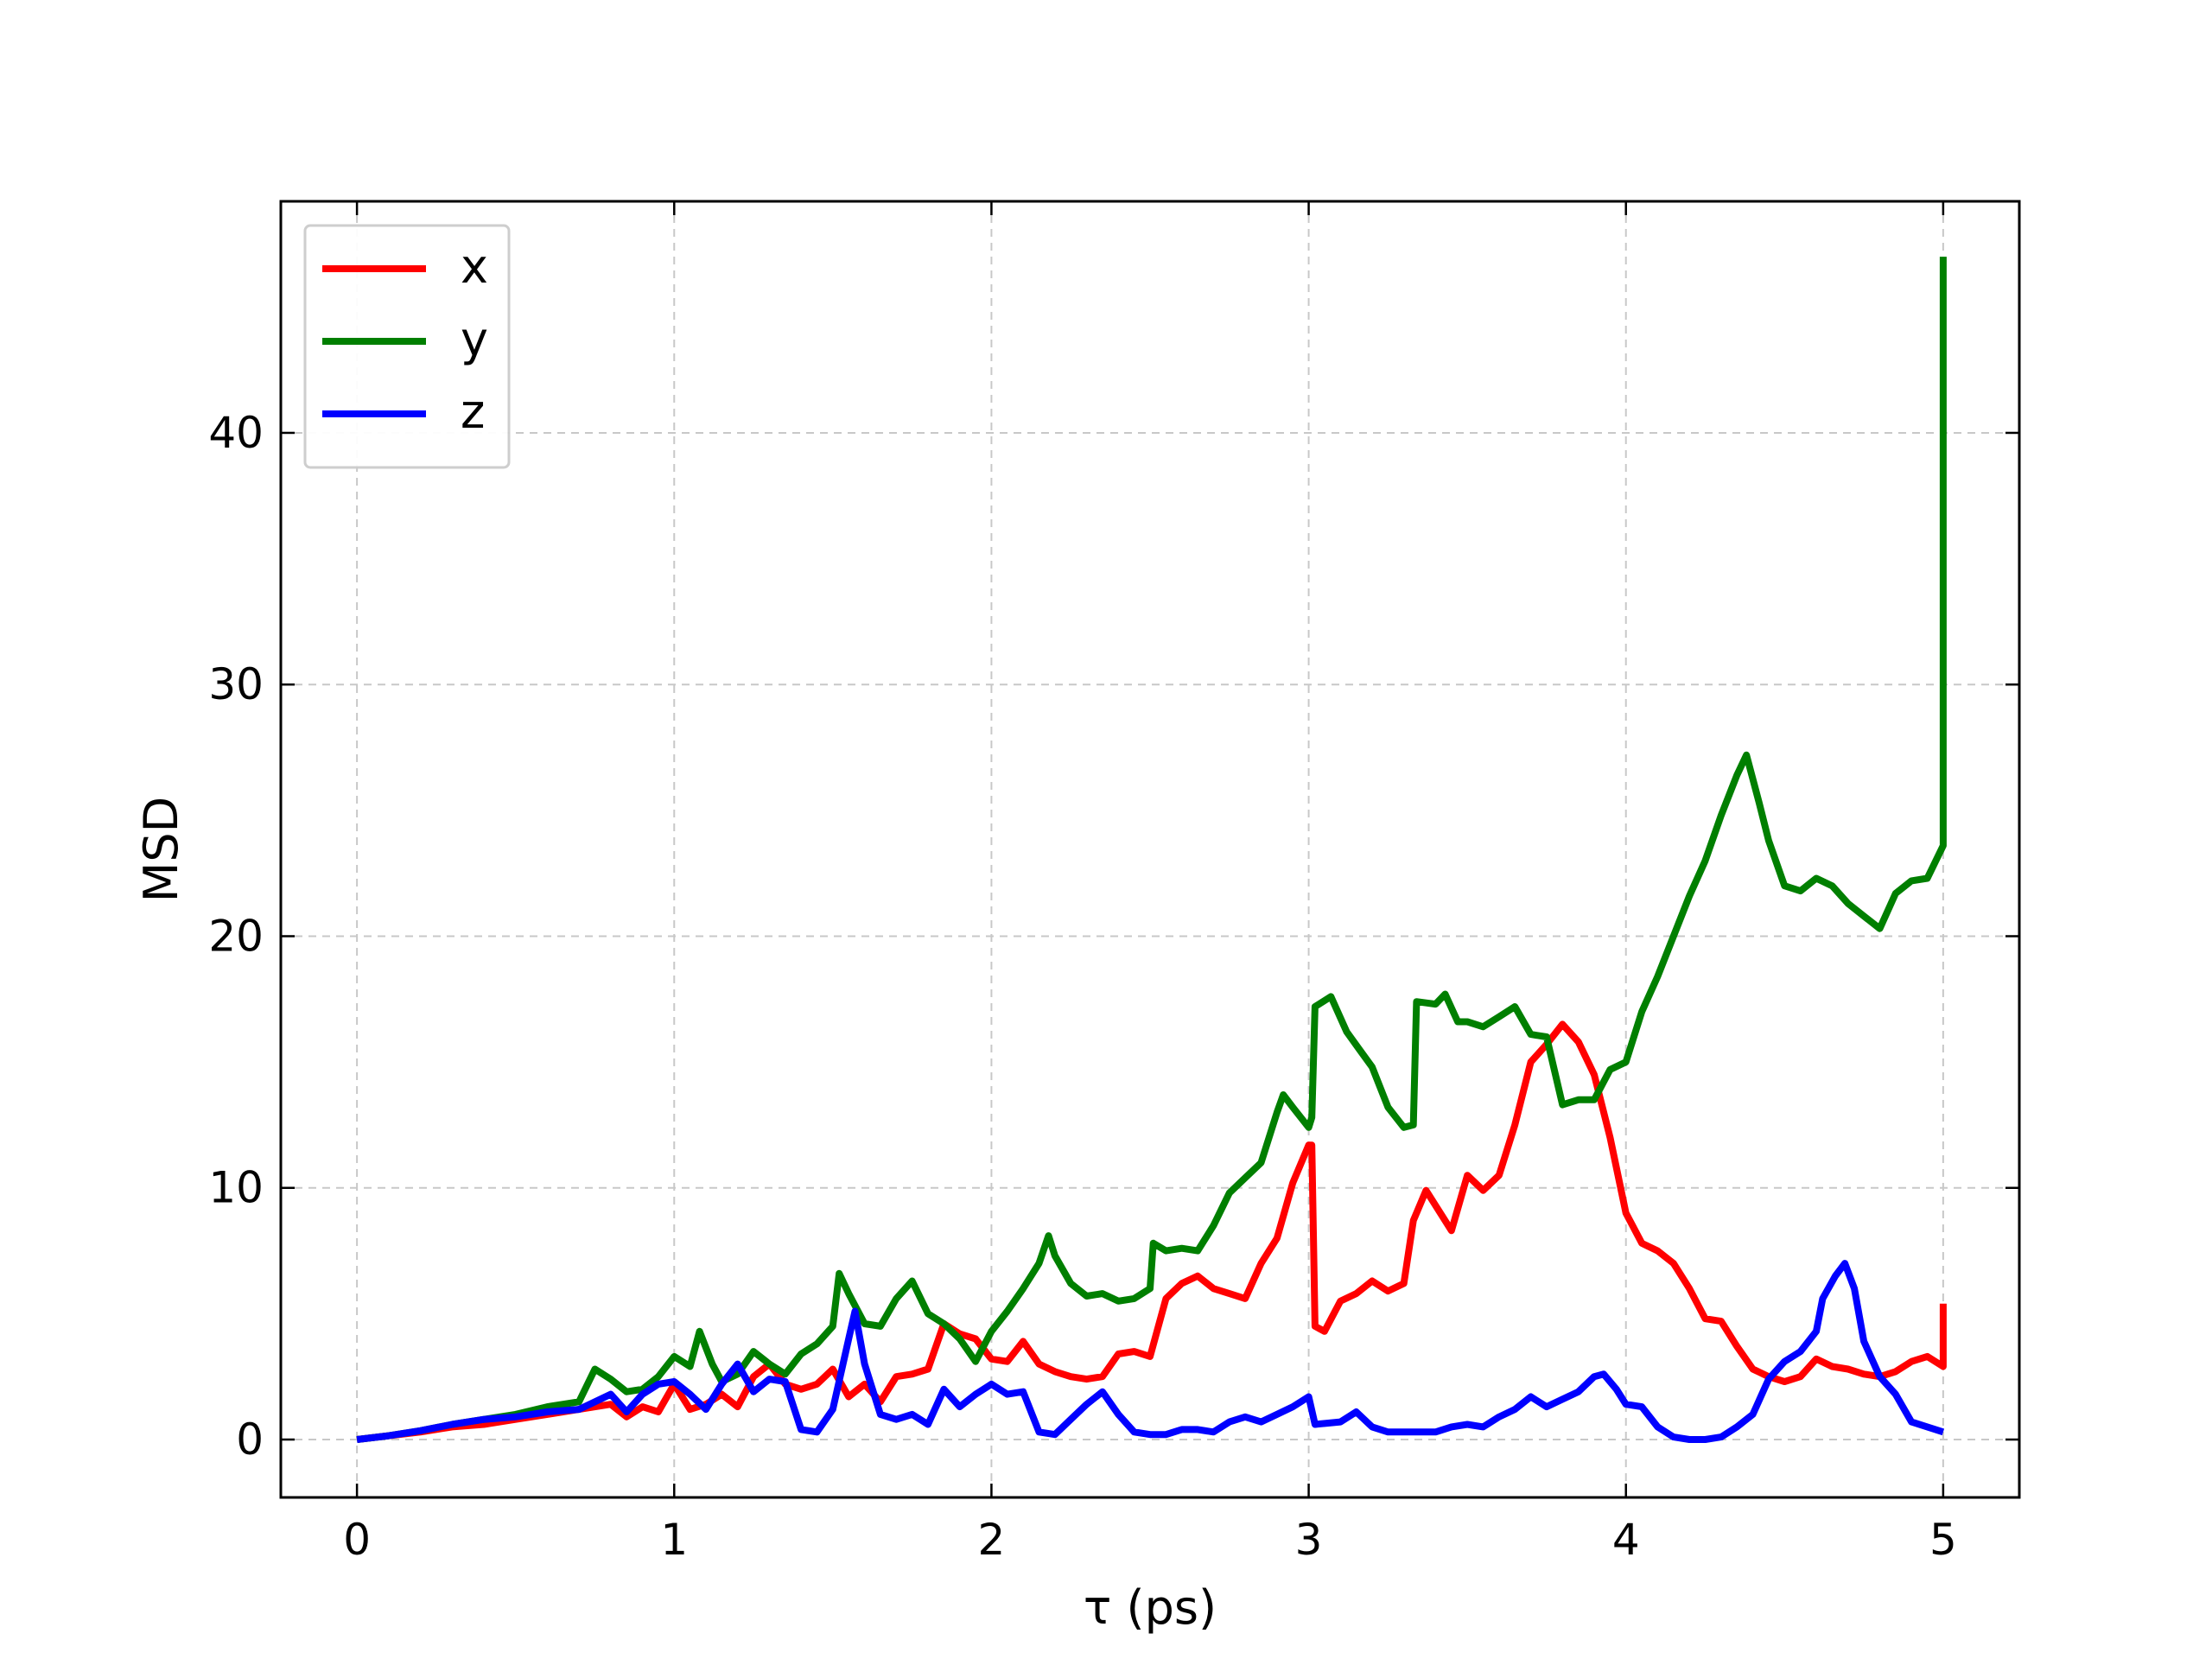  Describe the element at coordinates (1150, 1351) in the screenshot. I see `series-line-z` at that location.